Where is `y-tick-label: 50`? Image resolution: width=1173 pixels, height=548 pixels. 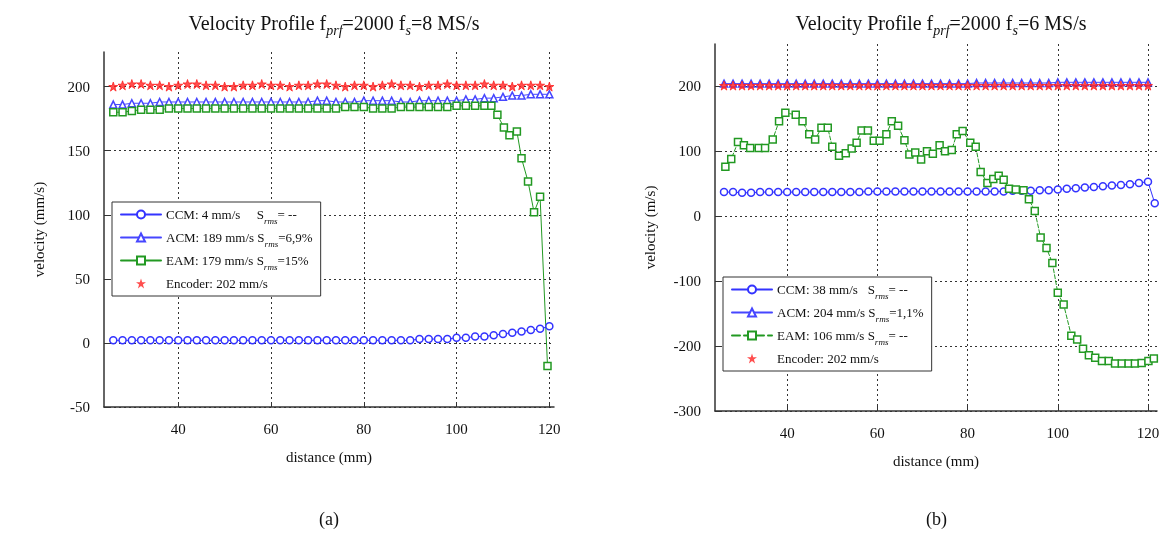 y-tick-label: 50 is located at coordinates (82, 278).